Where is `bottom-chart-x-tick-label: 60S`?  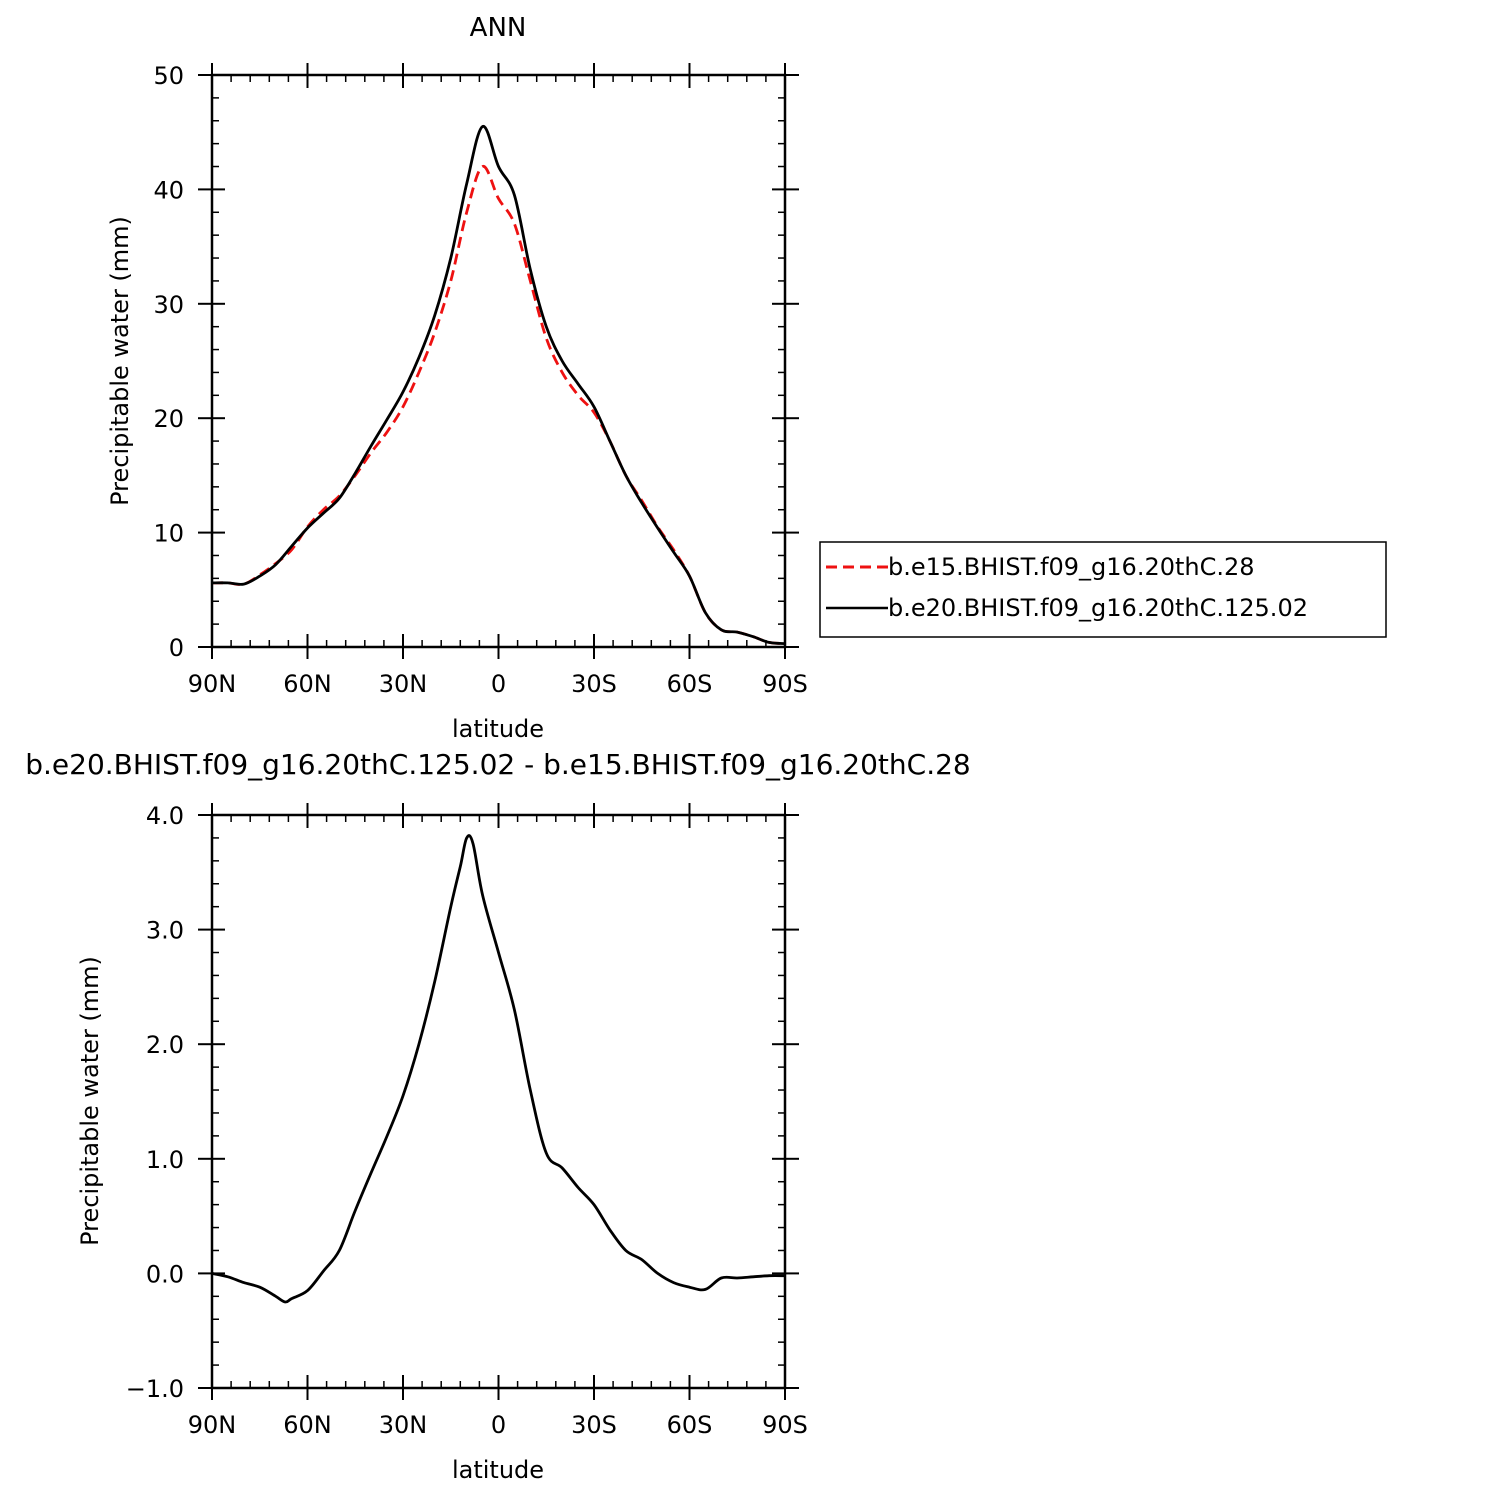 bottom-chart-x-tick-label: 60S is located at coordinates (690, 1425).